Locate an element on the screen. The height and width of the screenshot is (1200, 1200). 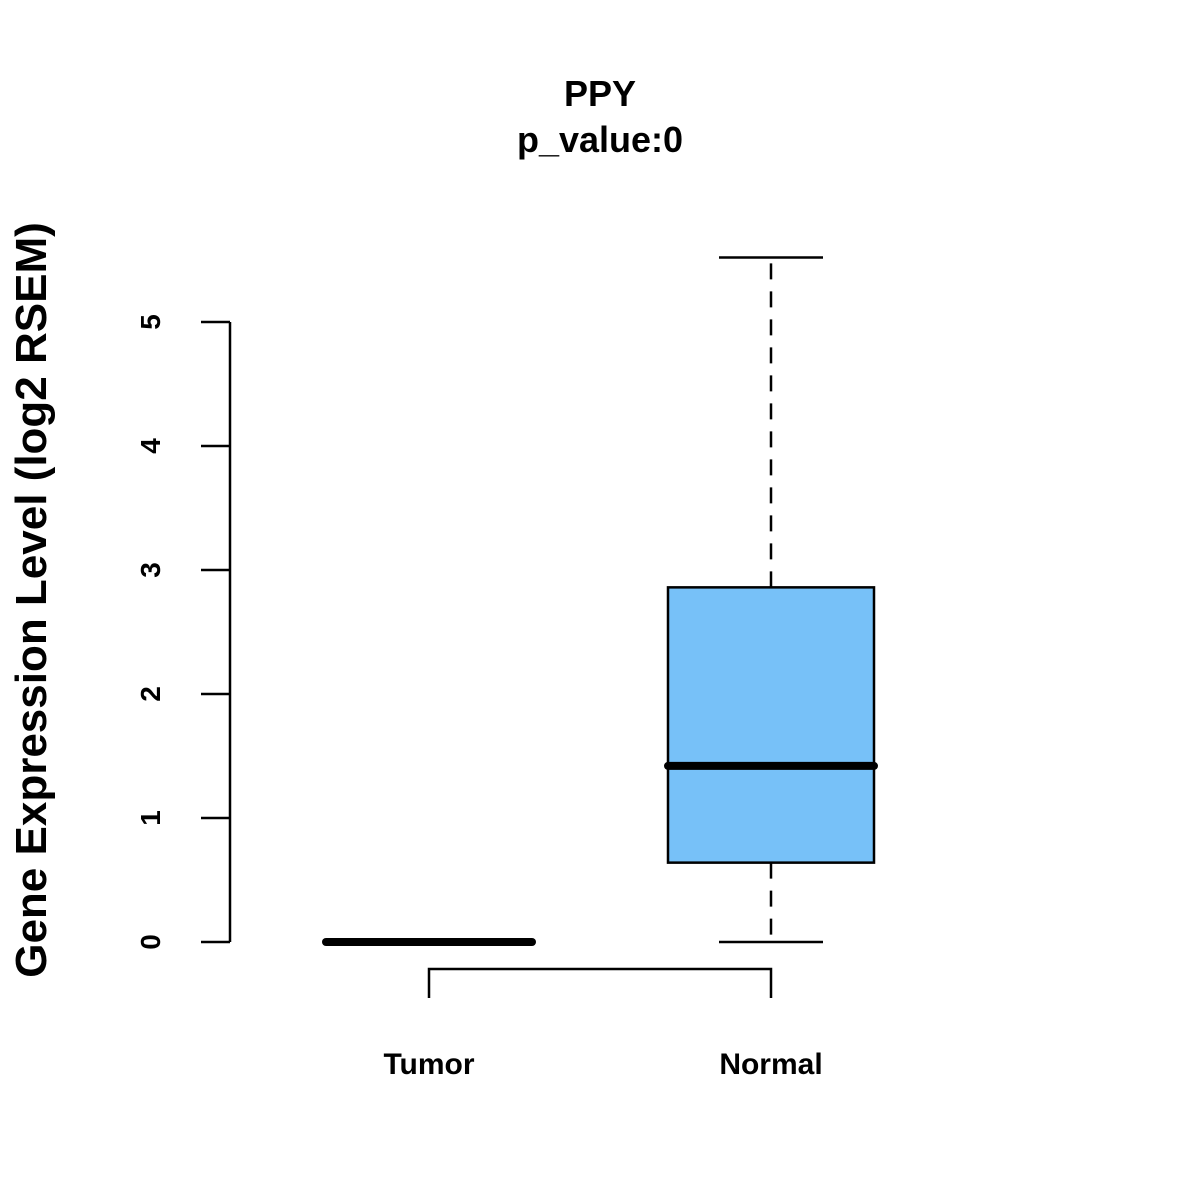
chart-title: PPY is located at coordinates (600, 93).